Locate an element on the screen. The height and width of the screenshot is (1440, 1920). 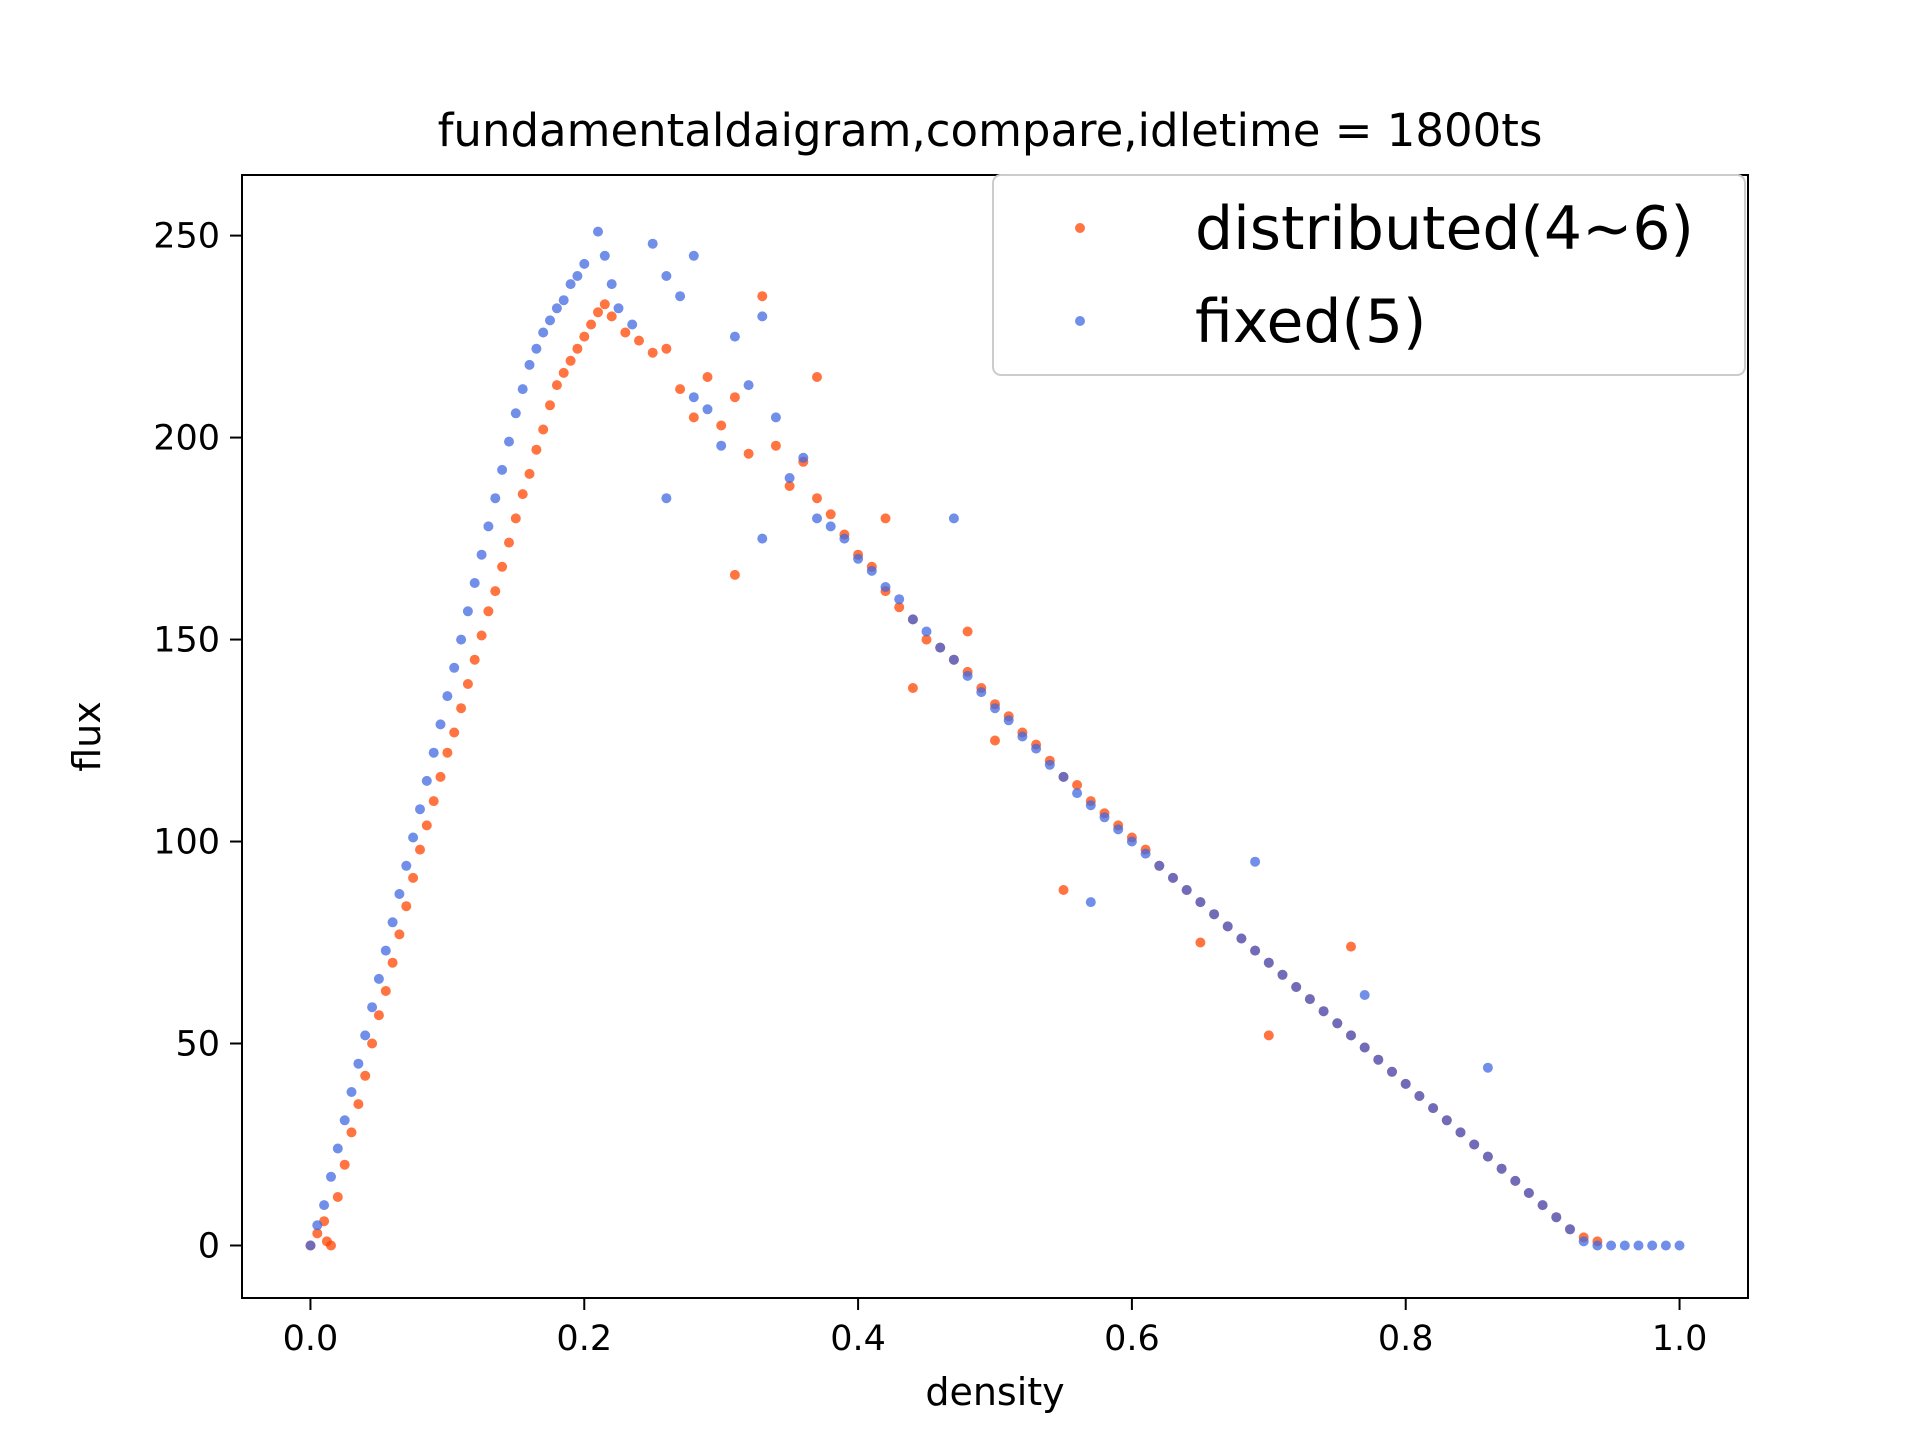
y-tick-label-4: 200 is located at coordinates (186, 439).